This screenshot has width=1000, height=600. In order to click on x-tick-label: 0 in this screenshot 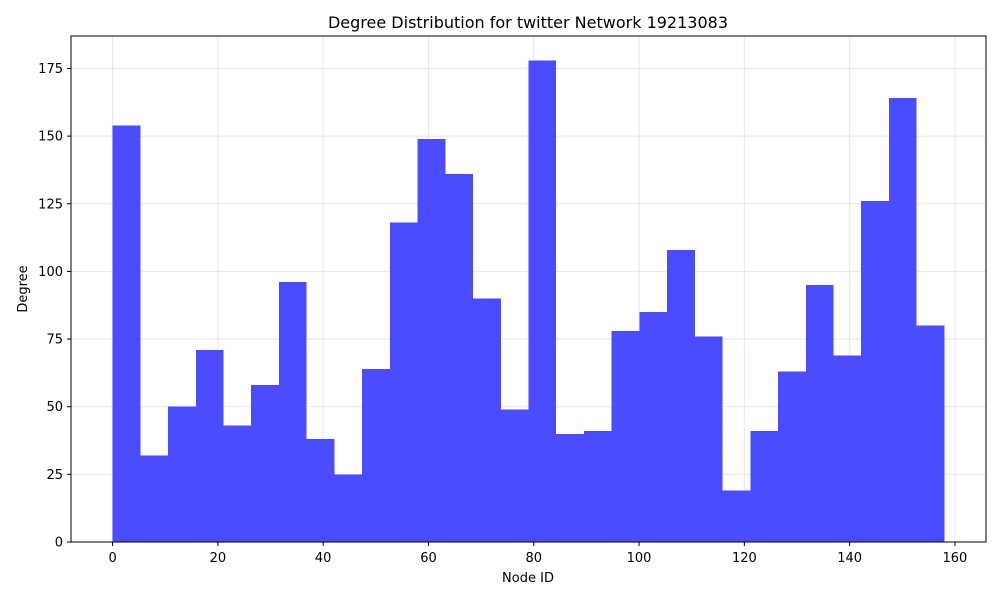, I will do `click(112, 558)`.